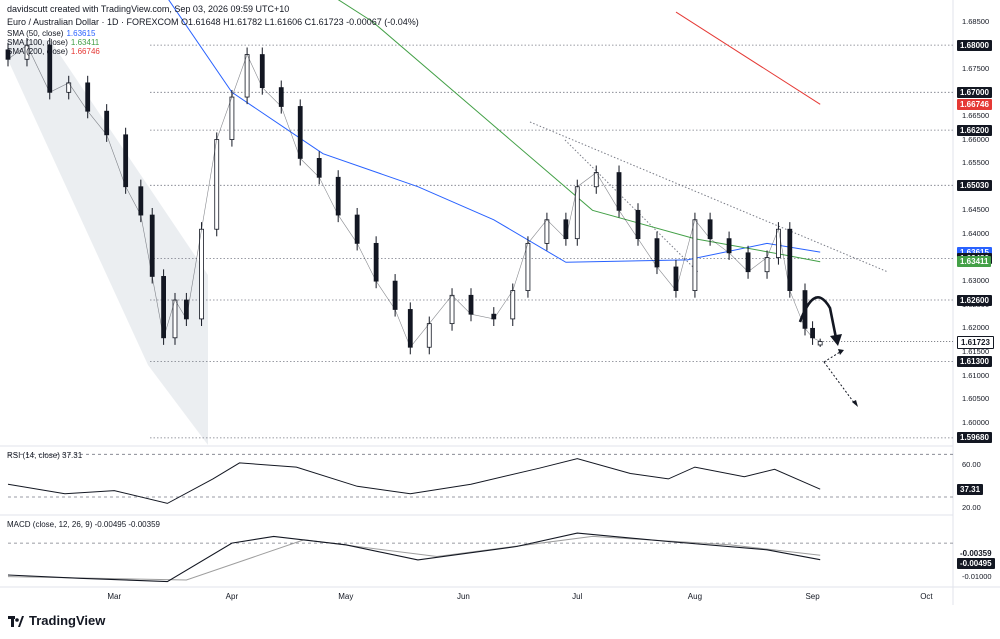 Image resolution: width=1000 pixels, height=639 pixels. I want to click on price-level-tag: 1.65030, so click(974, 185).